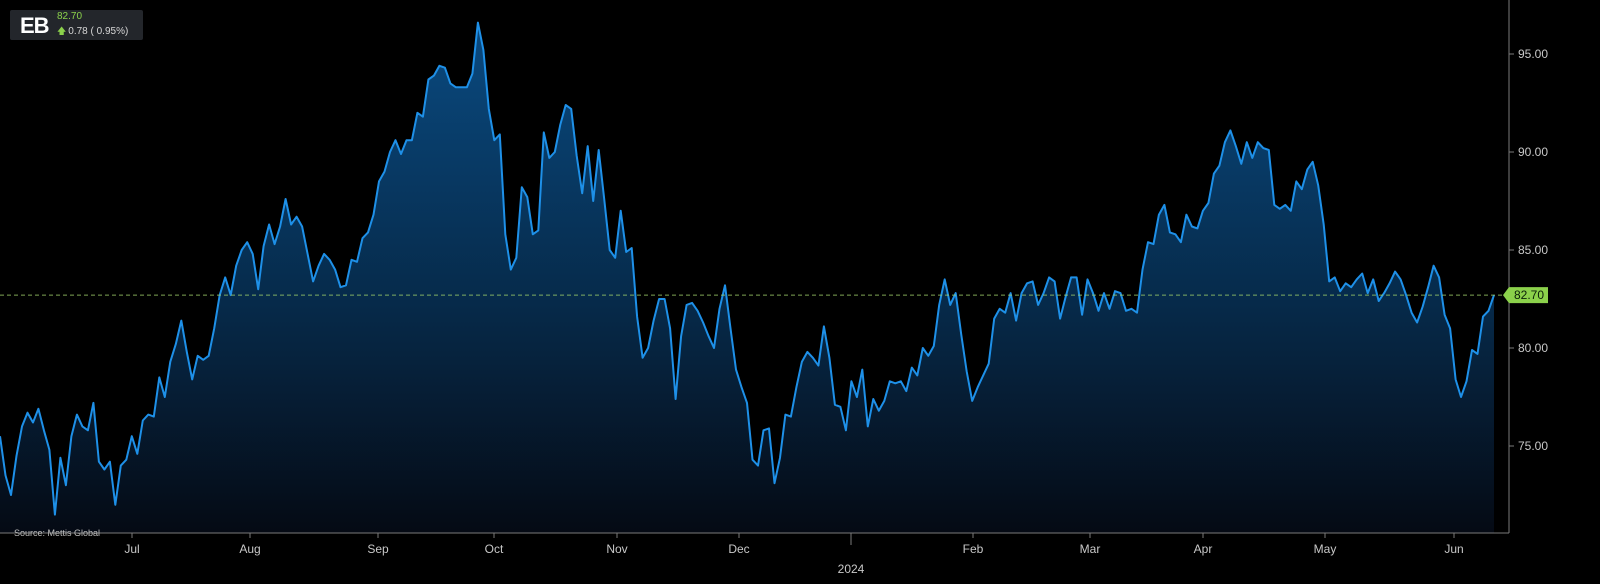  I want to click on y-tick-label: 80.00, so click(1533, 348).